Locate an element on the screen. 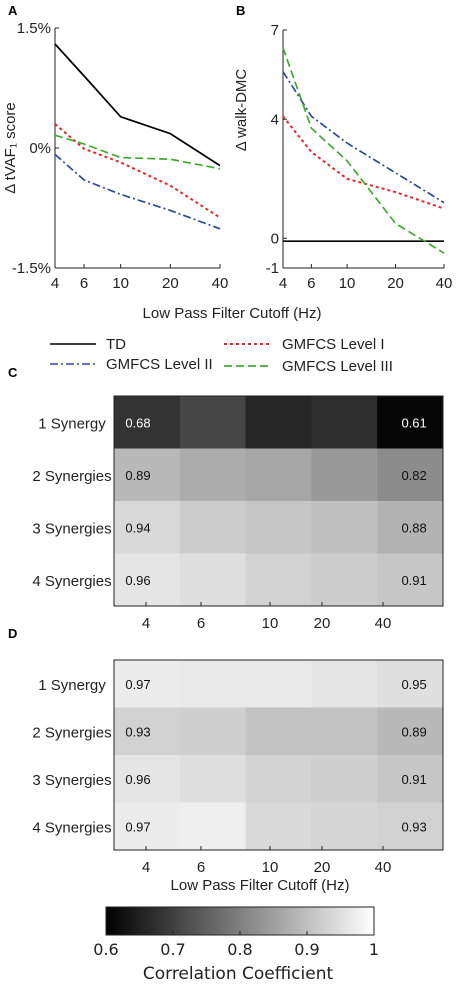 This screenshot has width=458, height=989. c-cell-value: 0.91 is located at coordinates (413, 580).